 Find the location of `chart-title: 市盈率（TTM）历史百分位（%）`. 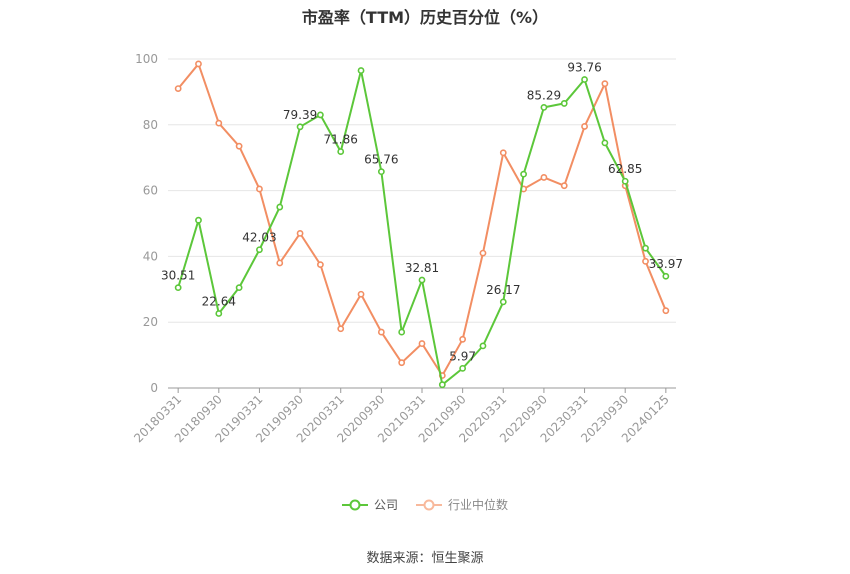

chart-title: 市盈率（TTM）历史百分位（%） is located at coordinates (425, 17).